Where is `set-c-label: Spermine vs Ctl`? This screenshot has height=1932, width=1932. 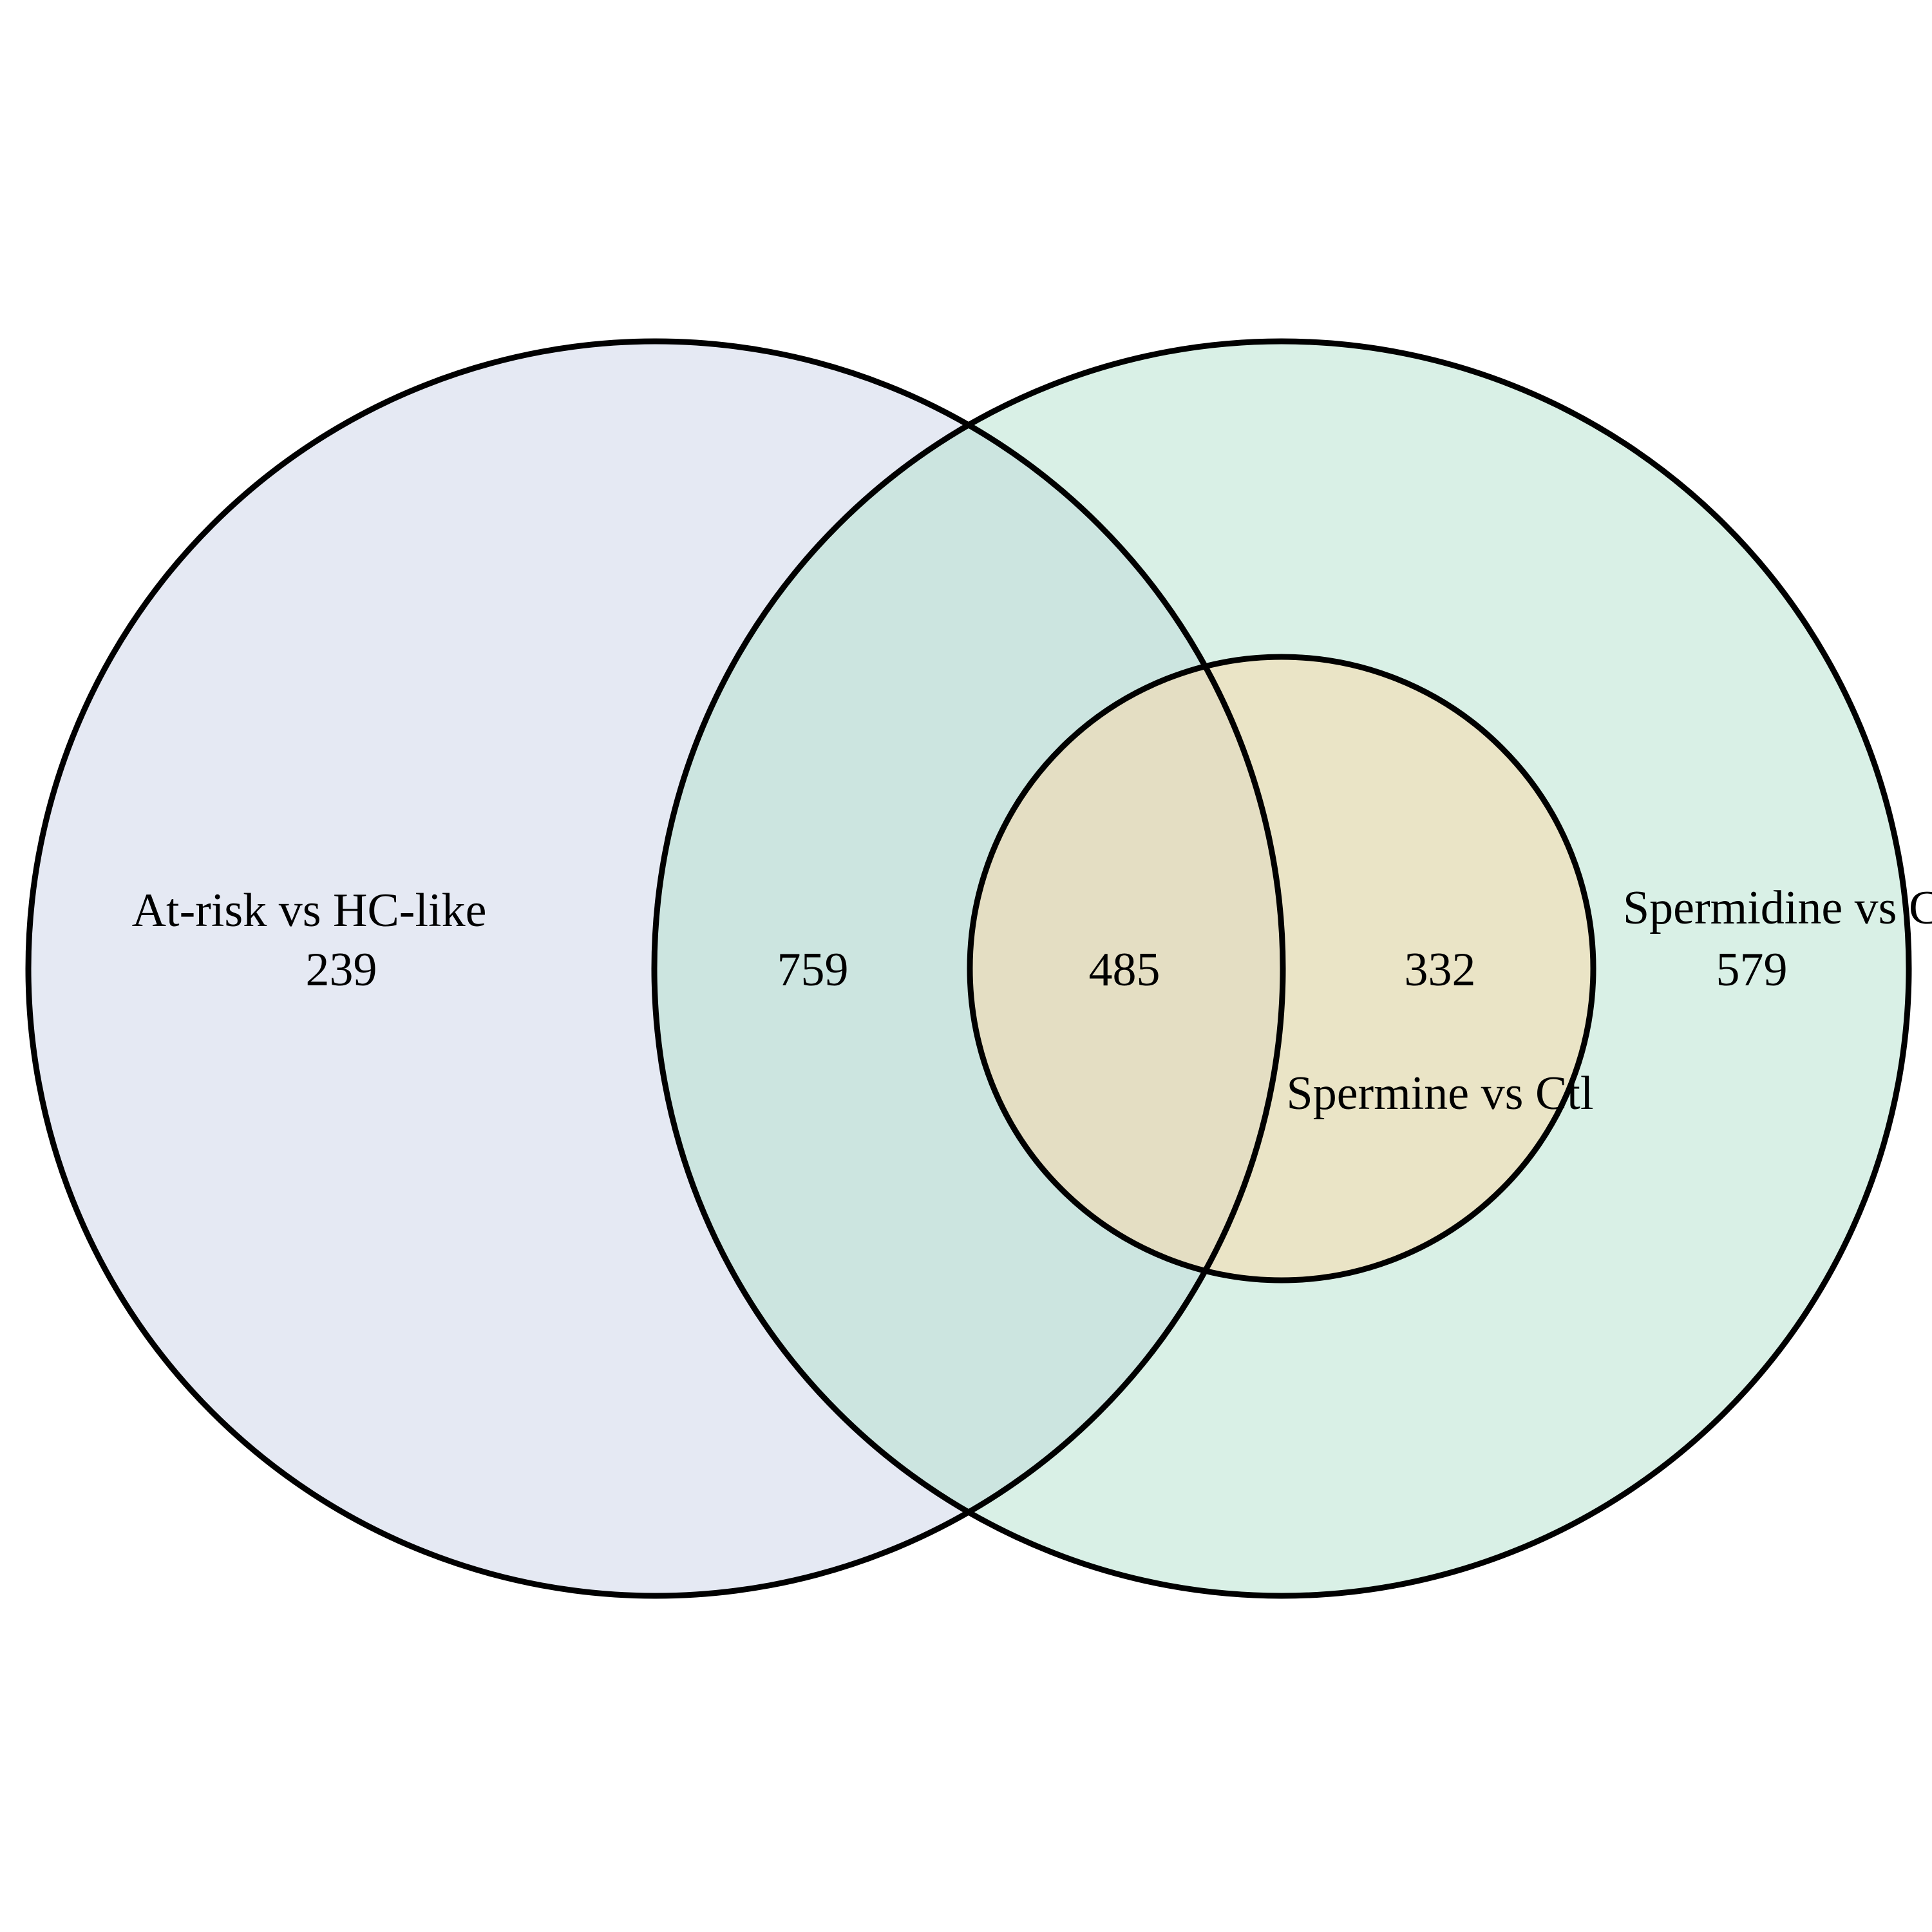 set-c-label: Spermine vs Ctl is located at coordinates (1440, 1093).